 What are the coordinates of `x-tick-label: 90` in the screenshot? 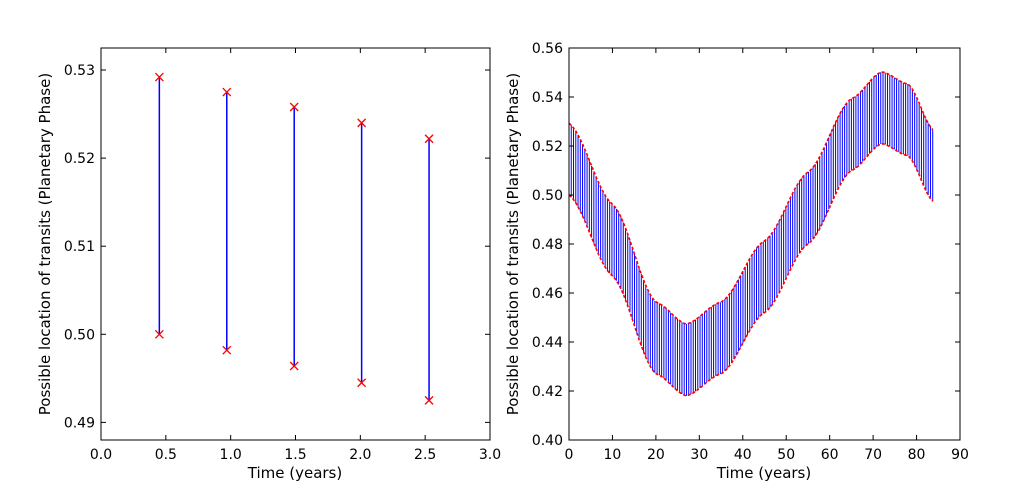 It's located at (960, 455).